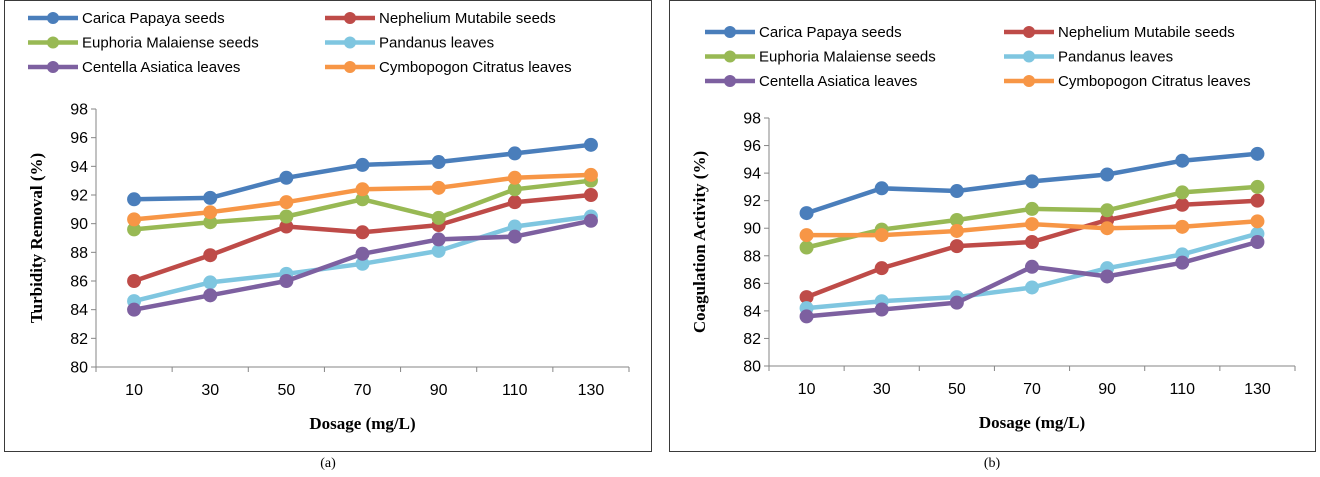 The image size is (1320, 477). Describe the element at coordinates (153, 18) in the screenshot. I see `a-legend-label-0: Carica Papaya seeds` at that location.